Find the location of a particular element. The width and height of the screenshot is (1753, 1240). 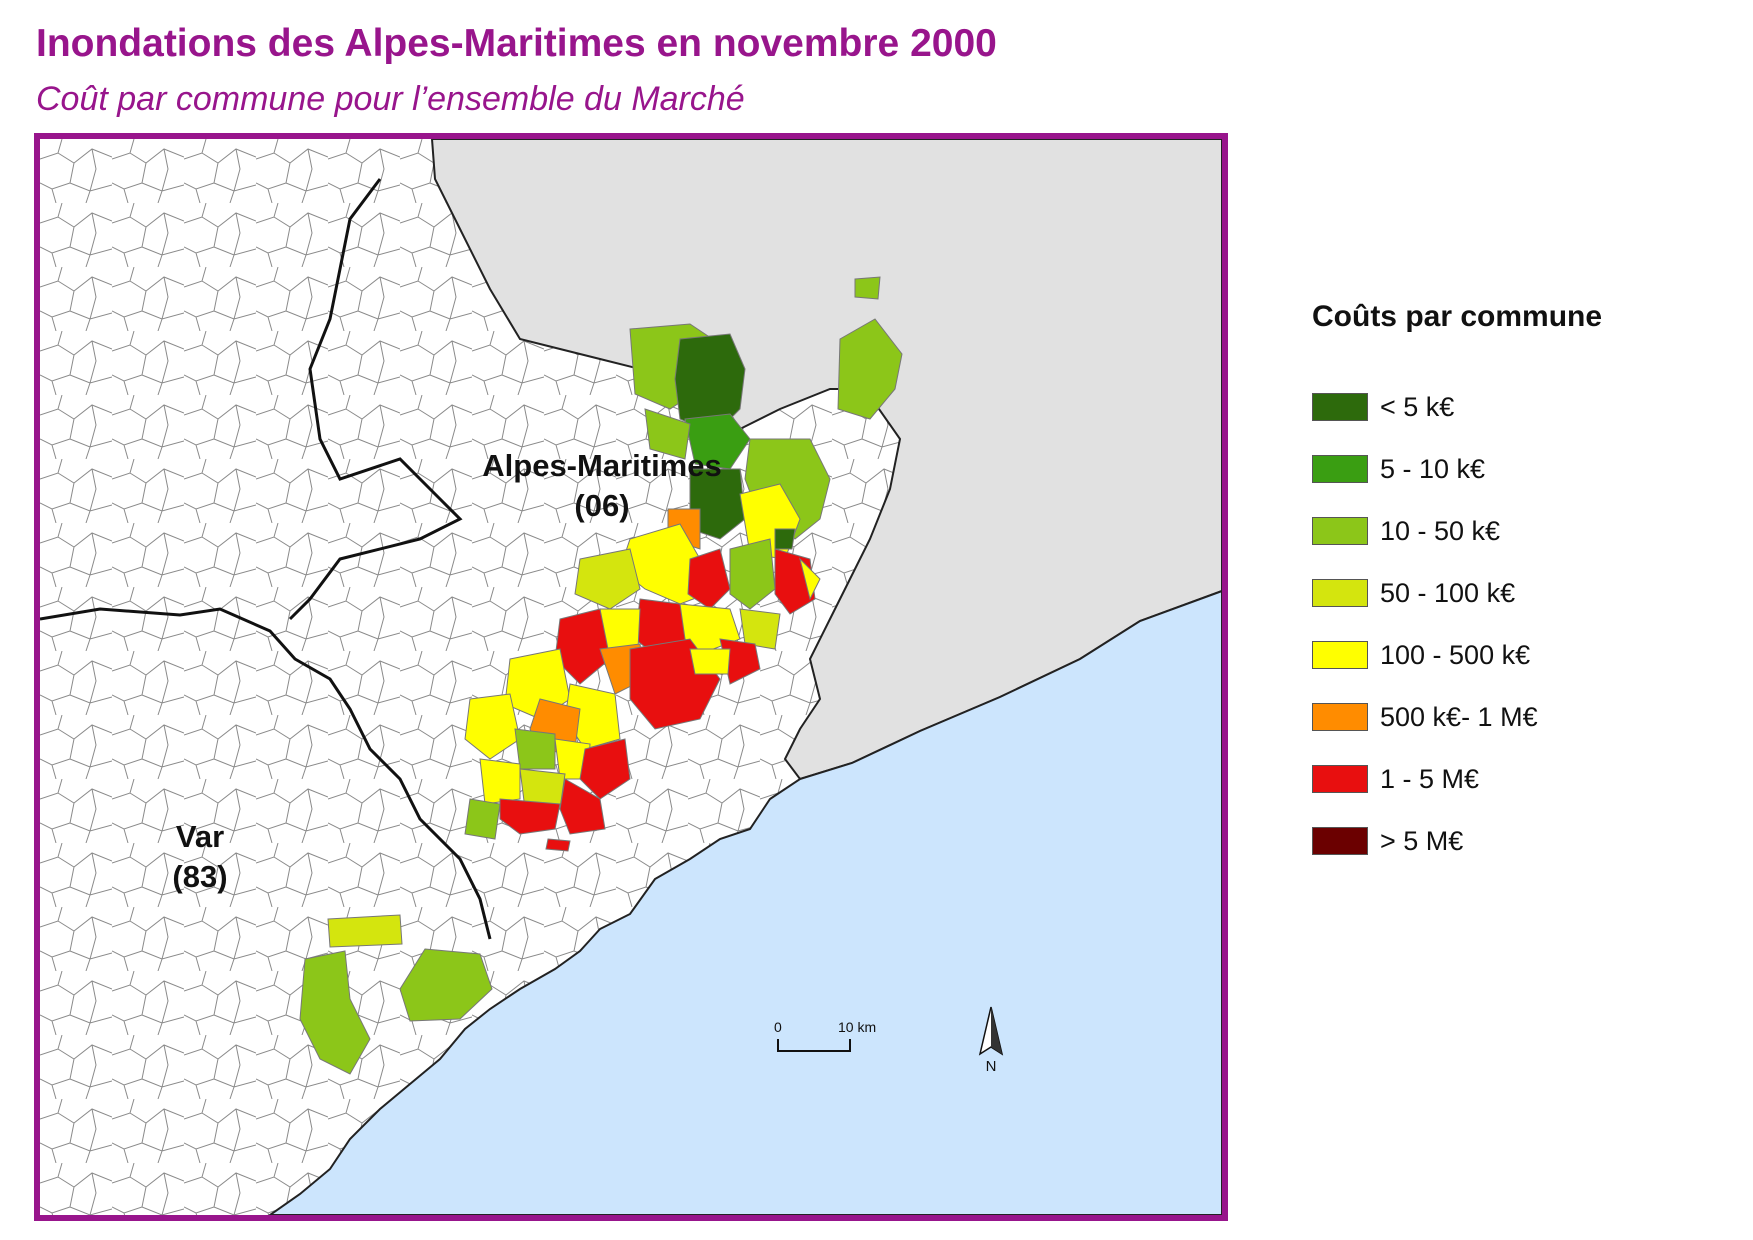

legend-label: 5 - 10 k€ is located at coordinates (1433, 468).